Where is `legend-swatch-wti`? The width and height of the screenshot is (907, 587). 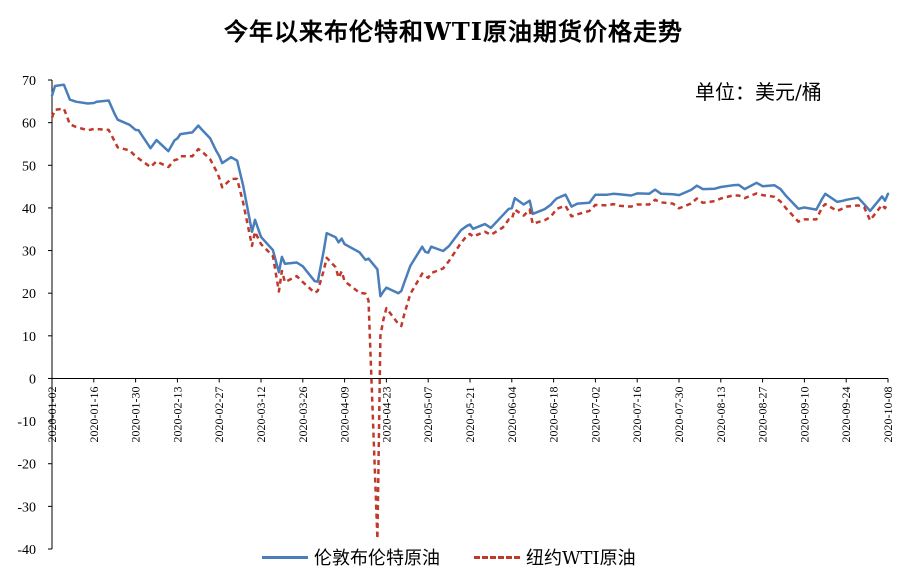 legend-swatch-wti is located at coordinates (497, 557).